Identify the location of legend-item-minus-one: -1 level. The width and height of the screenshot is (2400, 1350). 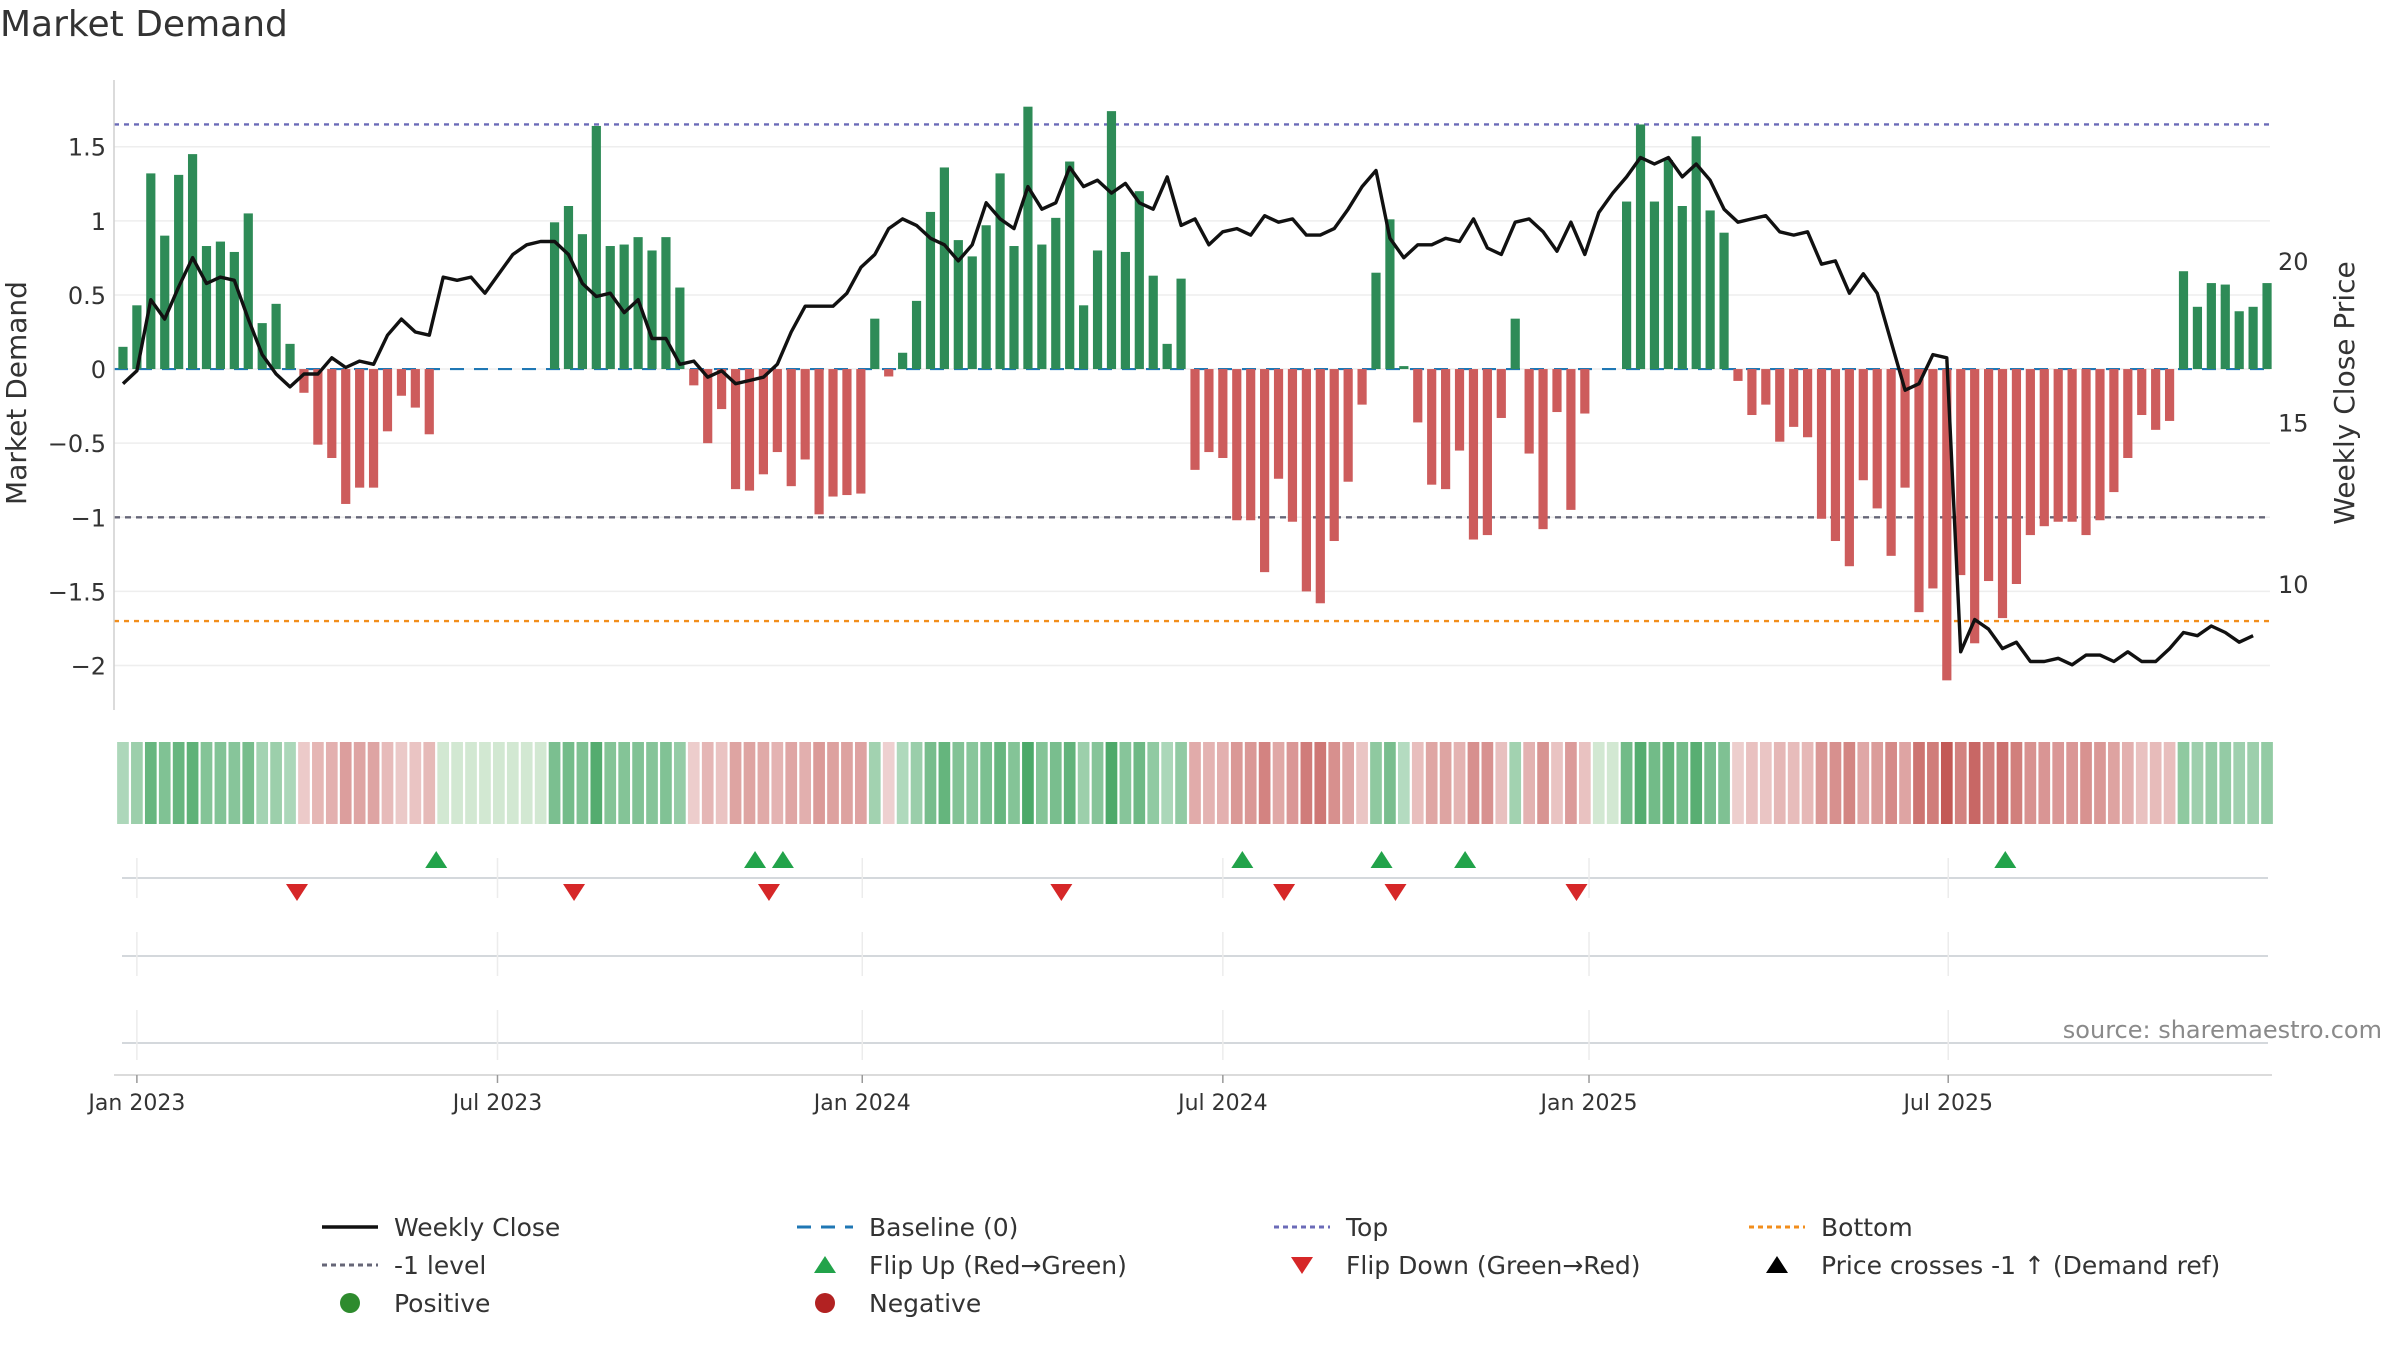
(403, 1265).